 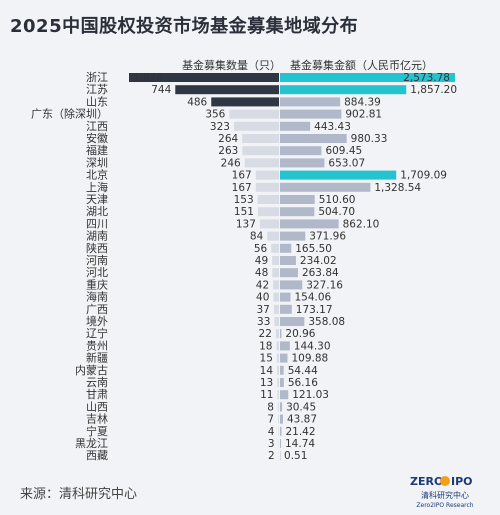 What do you see at coordinates (263, 322) in the screenshot?
I see `count-value-label: 33` at bounding box center [263, 322].